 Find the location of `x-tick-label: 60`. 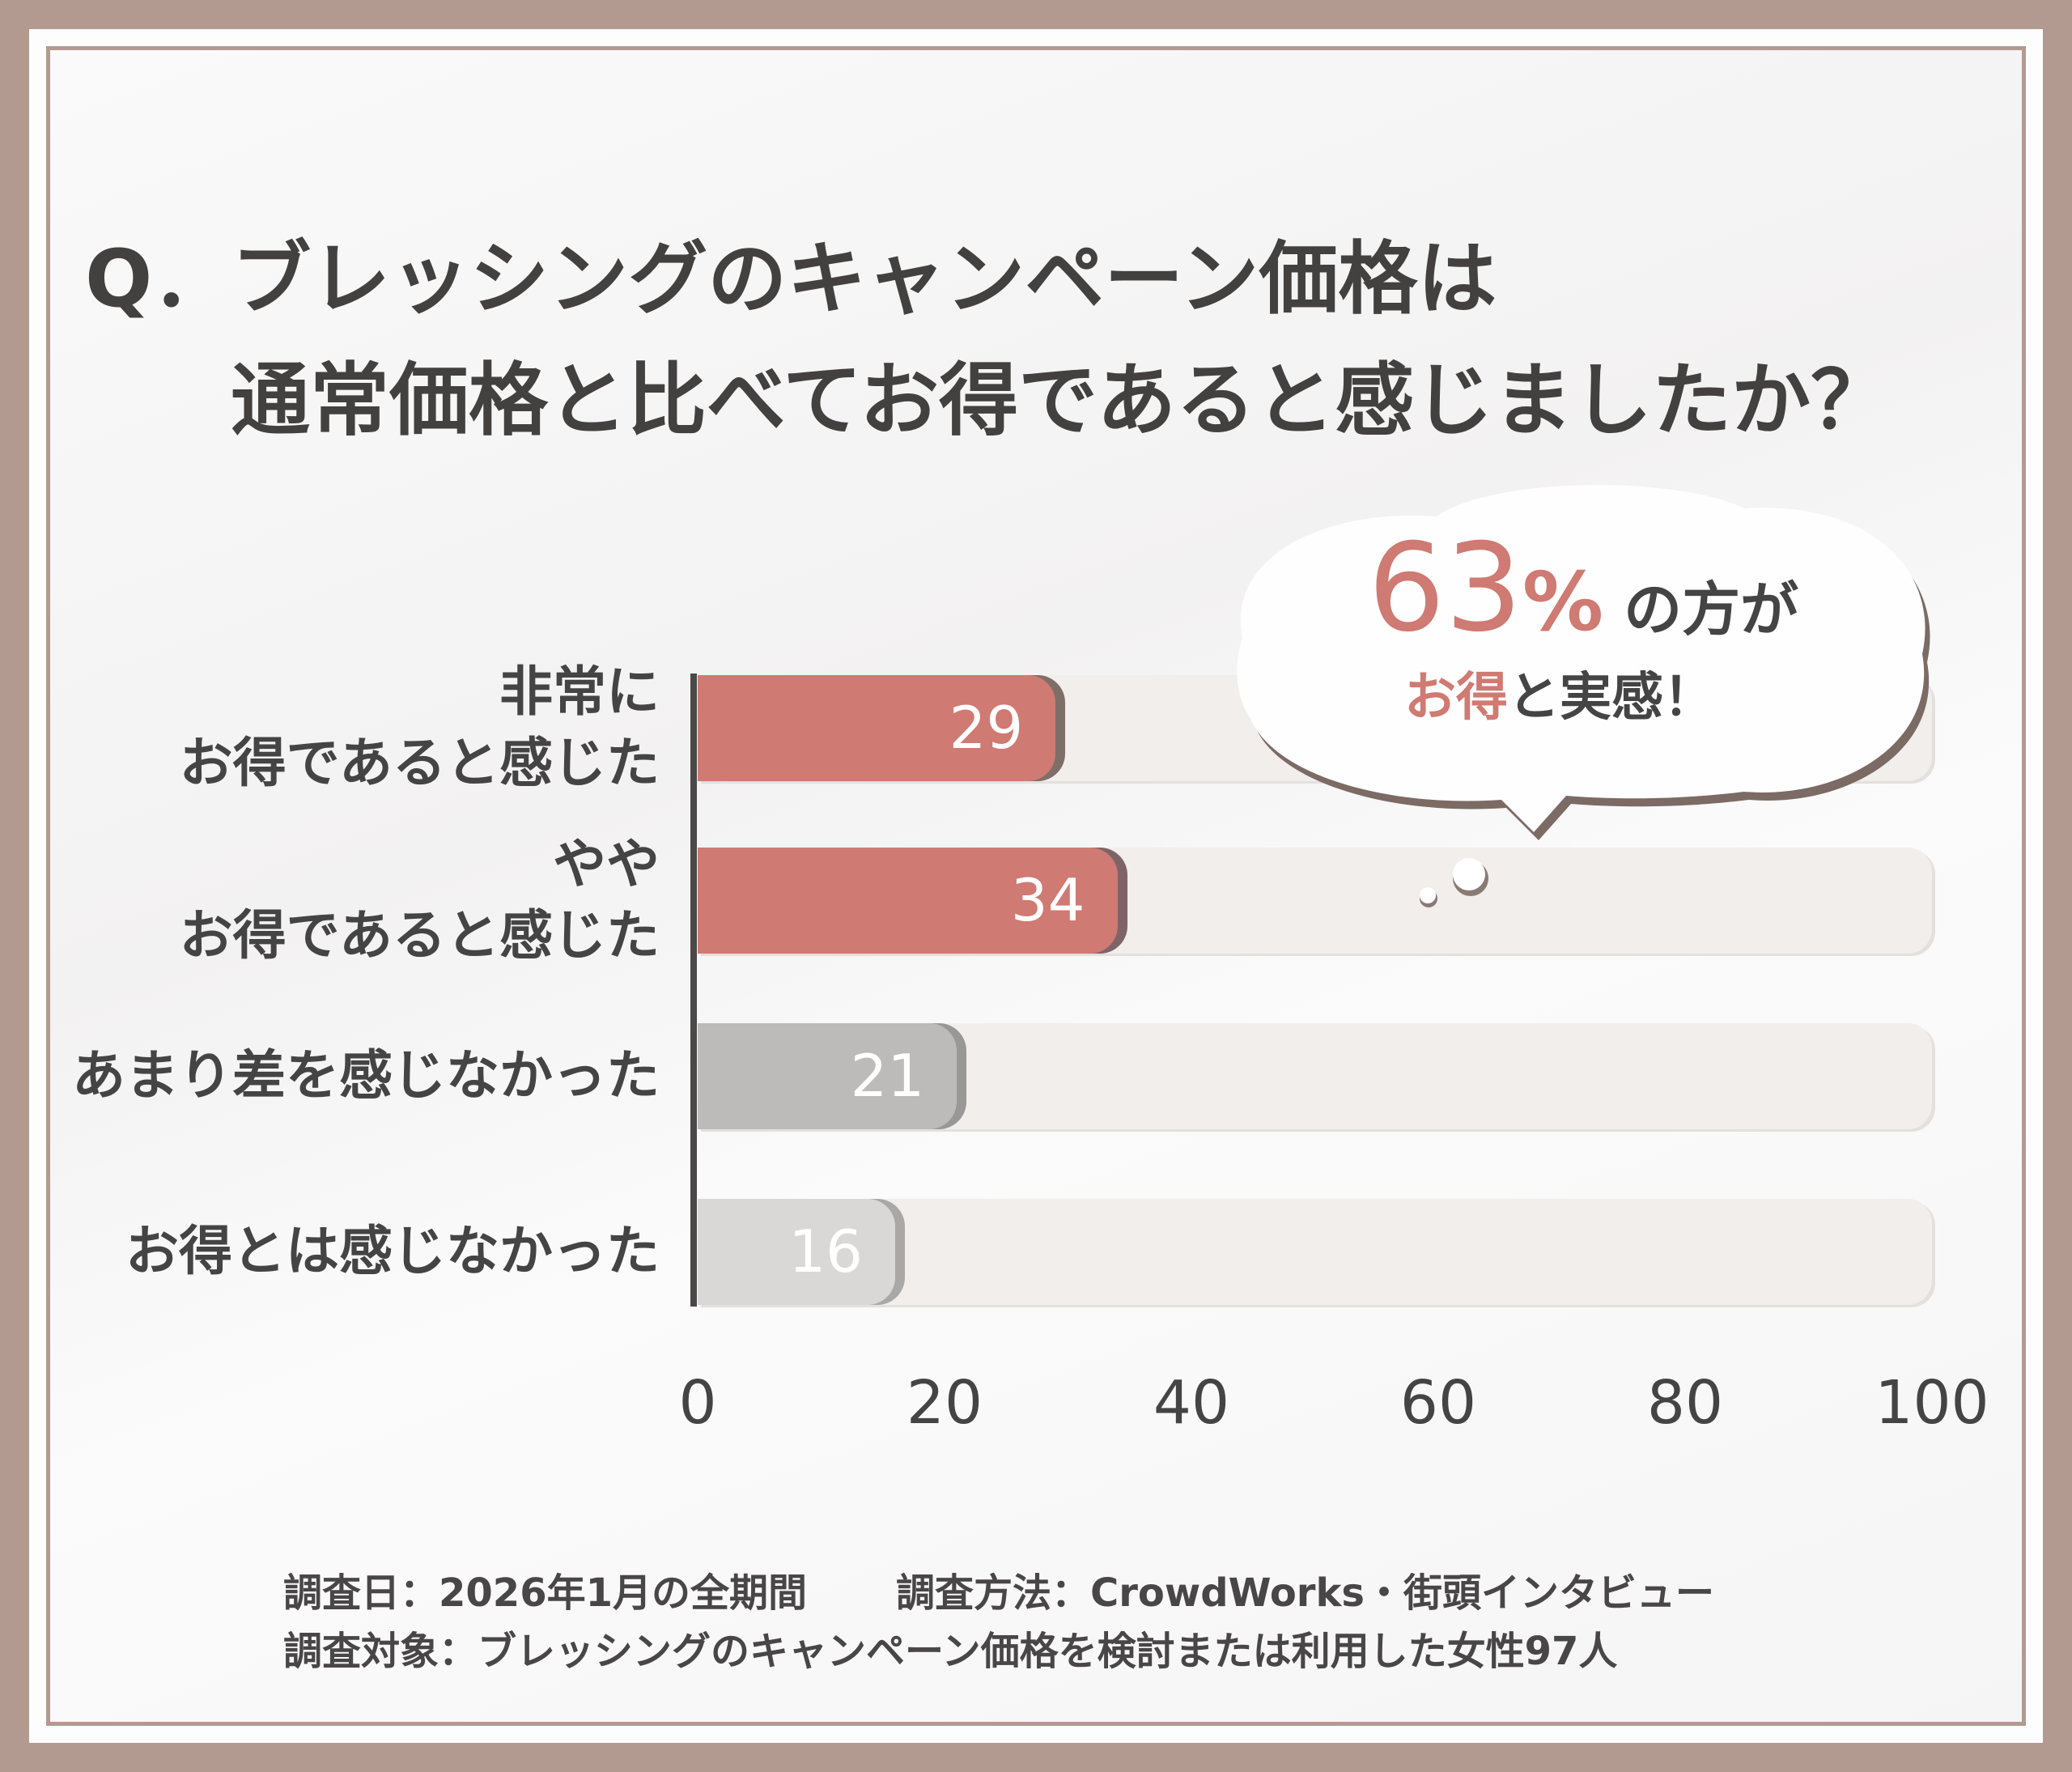

x-tick-label: 60 is located at coordinates (1438, 1403).